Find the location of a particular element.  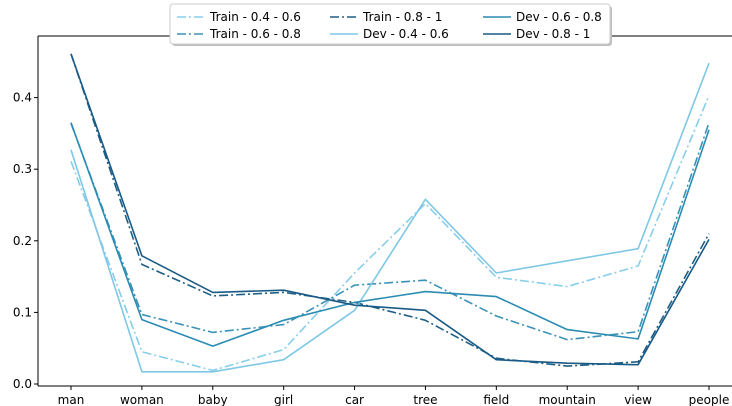

legend-label: Train - 0.6 - 0.8 is located at coordinates (255, 34).